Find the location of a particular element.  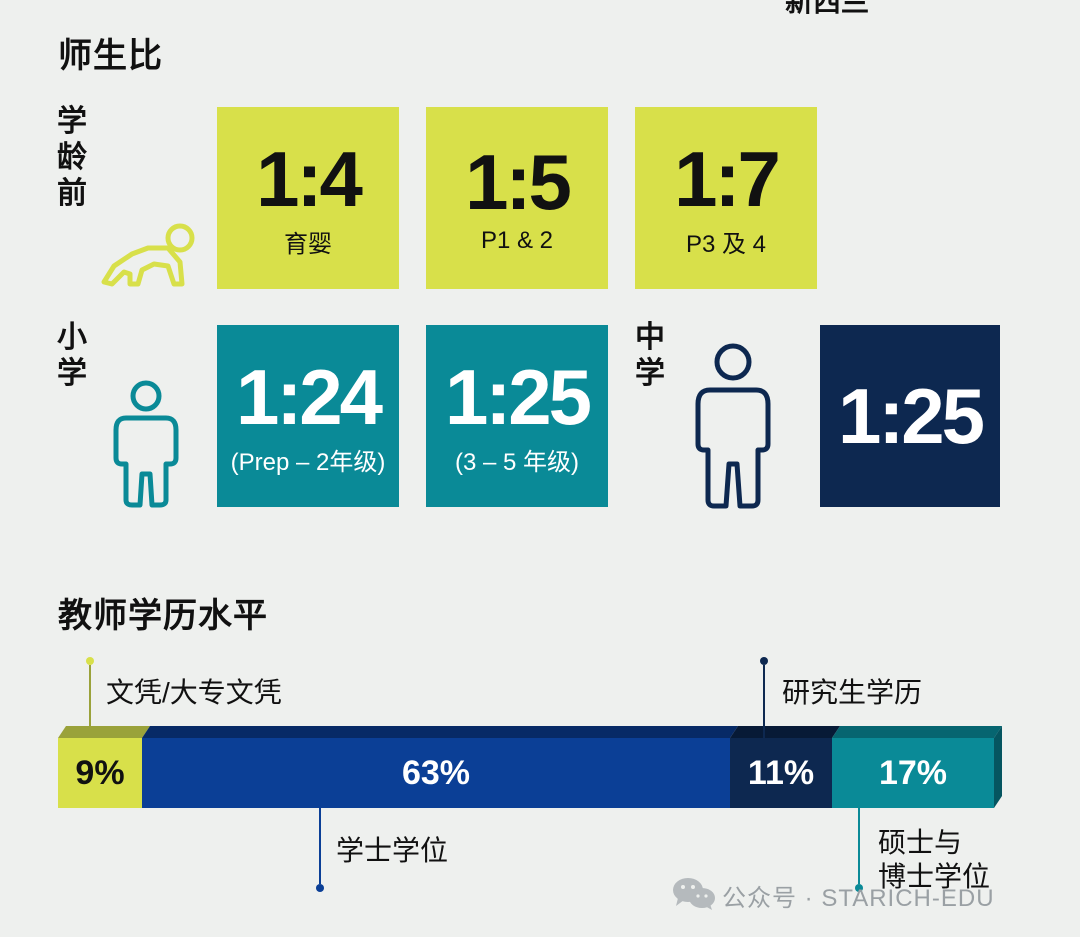

label-postgrad: 研究生学历 is located at coordinates (852, 692).